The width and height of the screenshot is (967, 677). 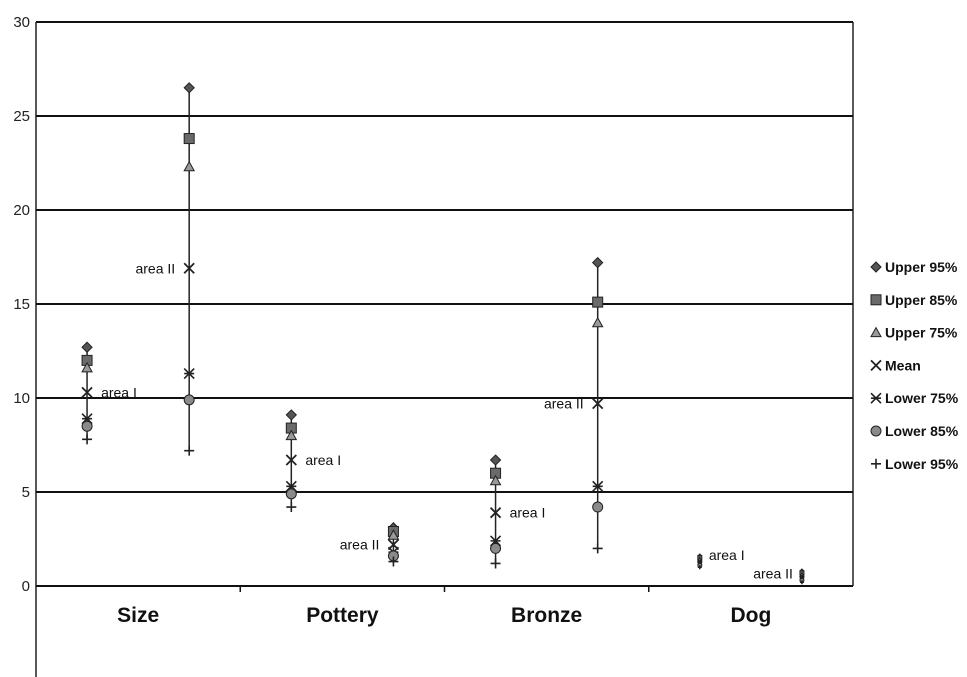 What do you see at coordinates (921, 333) in the screenshot?
I see `legend-item-label: Upper 75%` at bounding box center [921, 333].